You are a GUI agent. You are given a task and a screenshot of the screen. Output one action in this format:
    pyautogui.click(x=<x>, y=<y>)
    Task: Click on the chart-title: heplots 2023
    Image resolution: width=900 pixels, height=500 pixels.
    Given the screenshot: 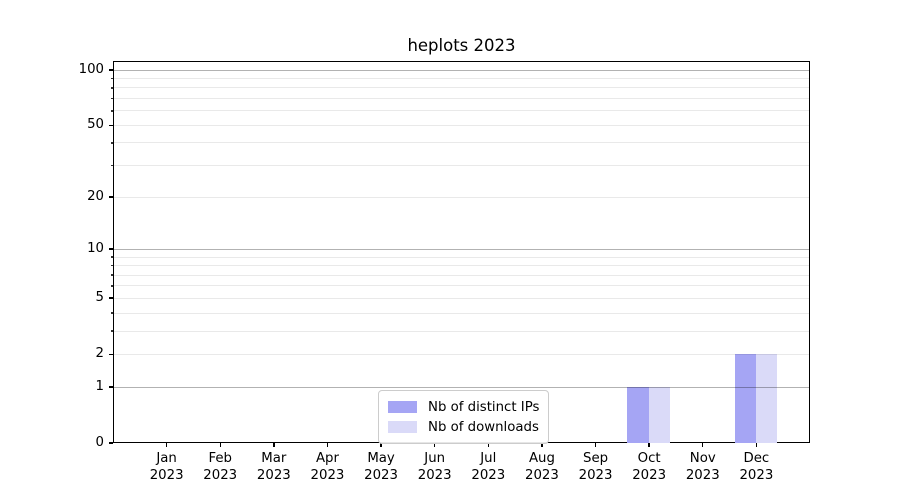 What is the action you would take?
    pyautogui.click(x=461, y=45)
    